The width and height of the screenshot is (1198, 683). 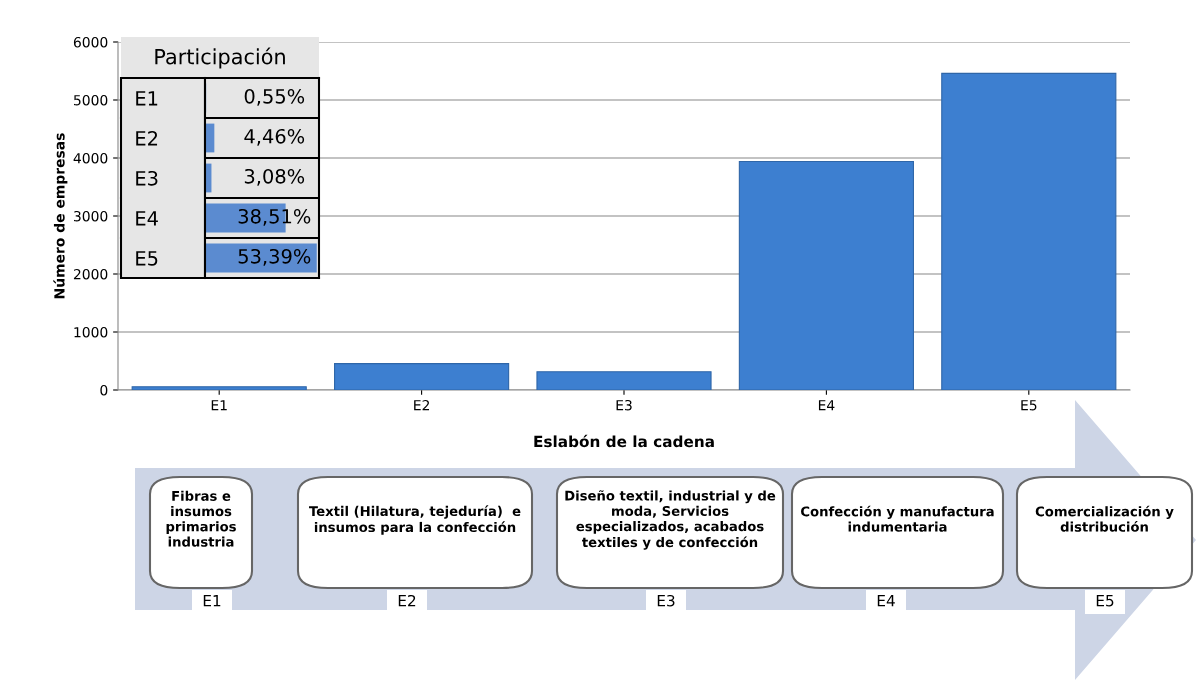 I want to click on y-tick-label: 4000, so click(x=90, y=158).